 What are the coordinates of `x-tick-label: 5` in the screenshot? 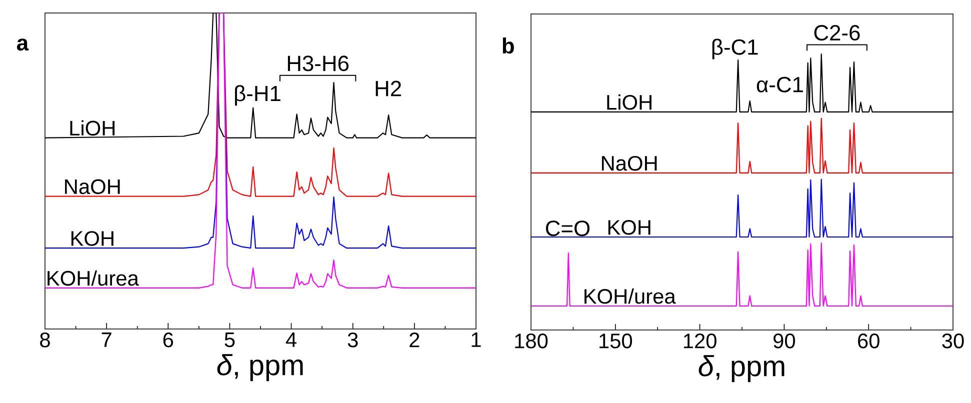 It's located at (229, 340).